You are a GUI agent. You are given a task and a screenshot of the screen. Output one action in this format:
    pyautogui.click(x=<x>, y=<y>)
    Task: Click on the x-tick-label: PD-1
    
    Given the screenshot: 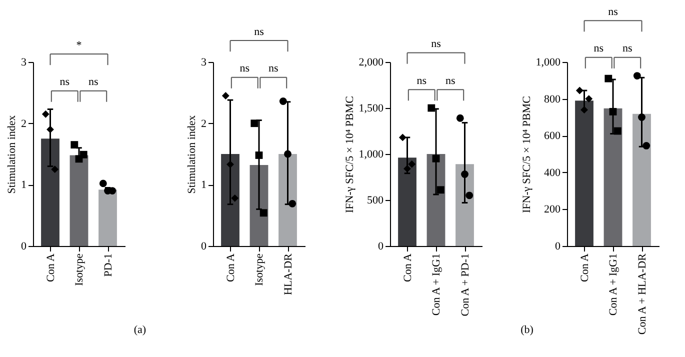 What is the action you would take?
    pyautogui.click(x=108, y=265)
    